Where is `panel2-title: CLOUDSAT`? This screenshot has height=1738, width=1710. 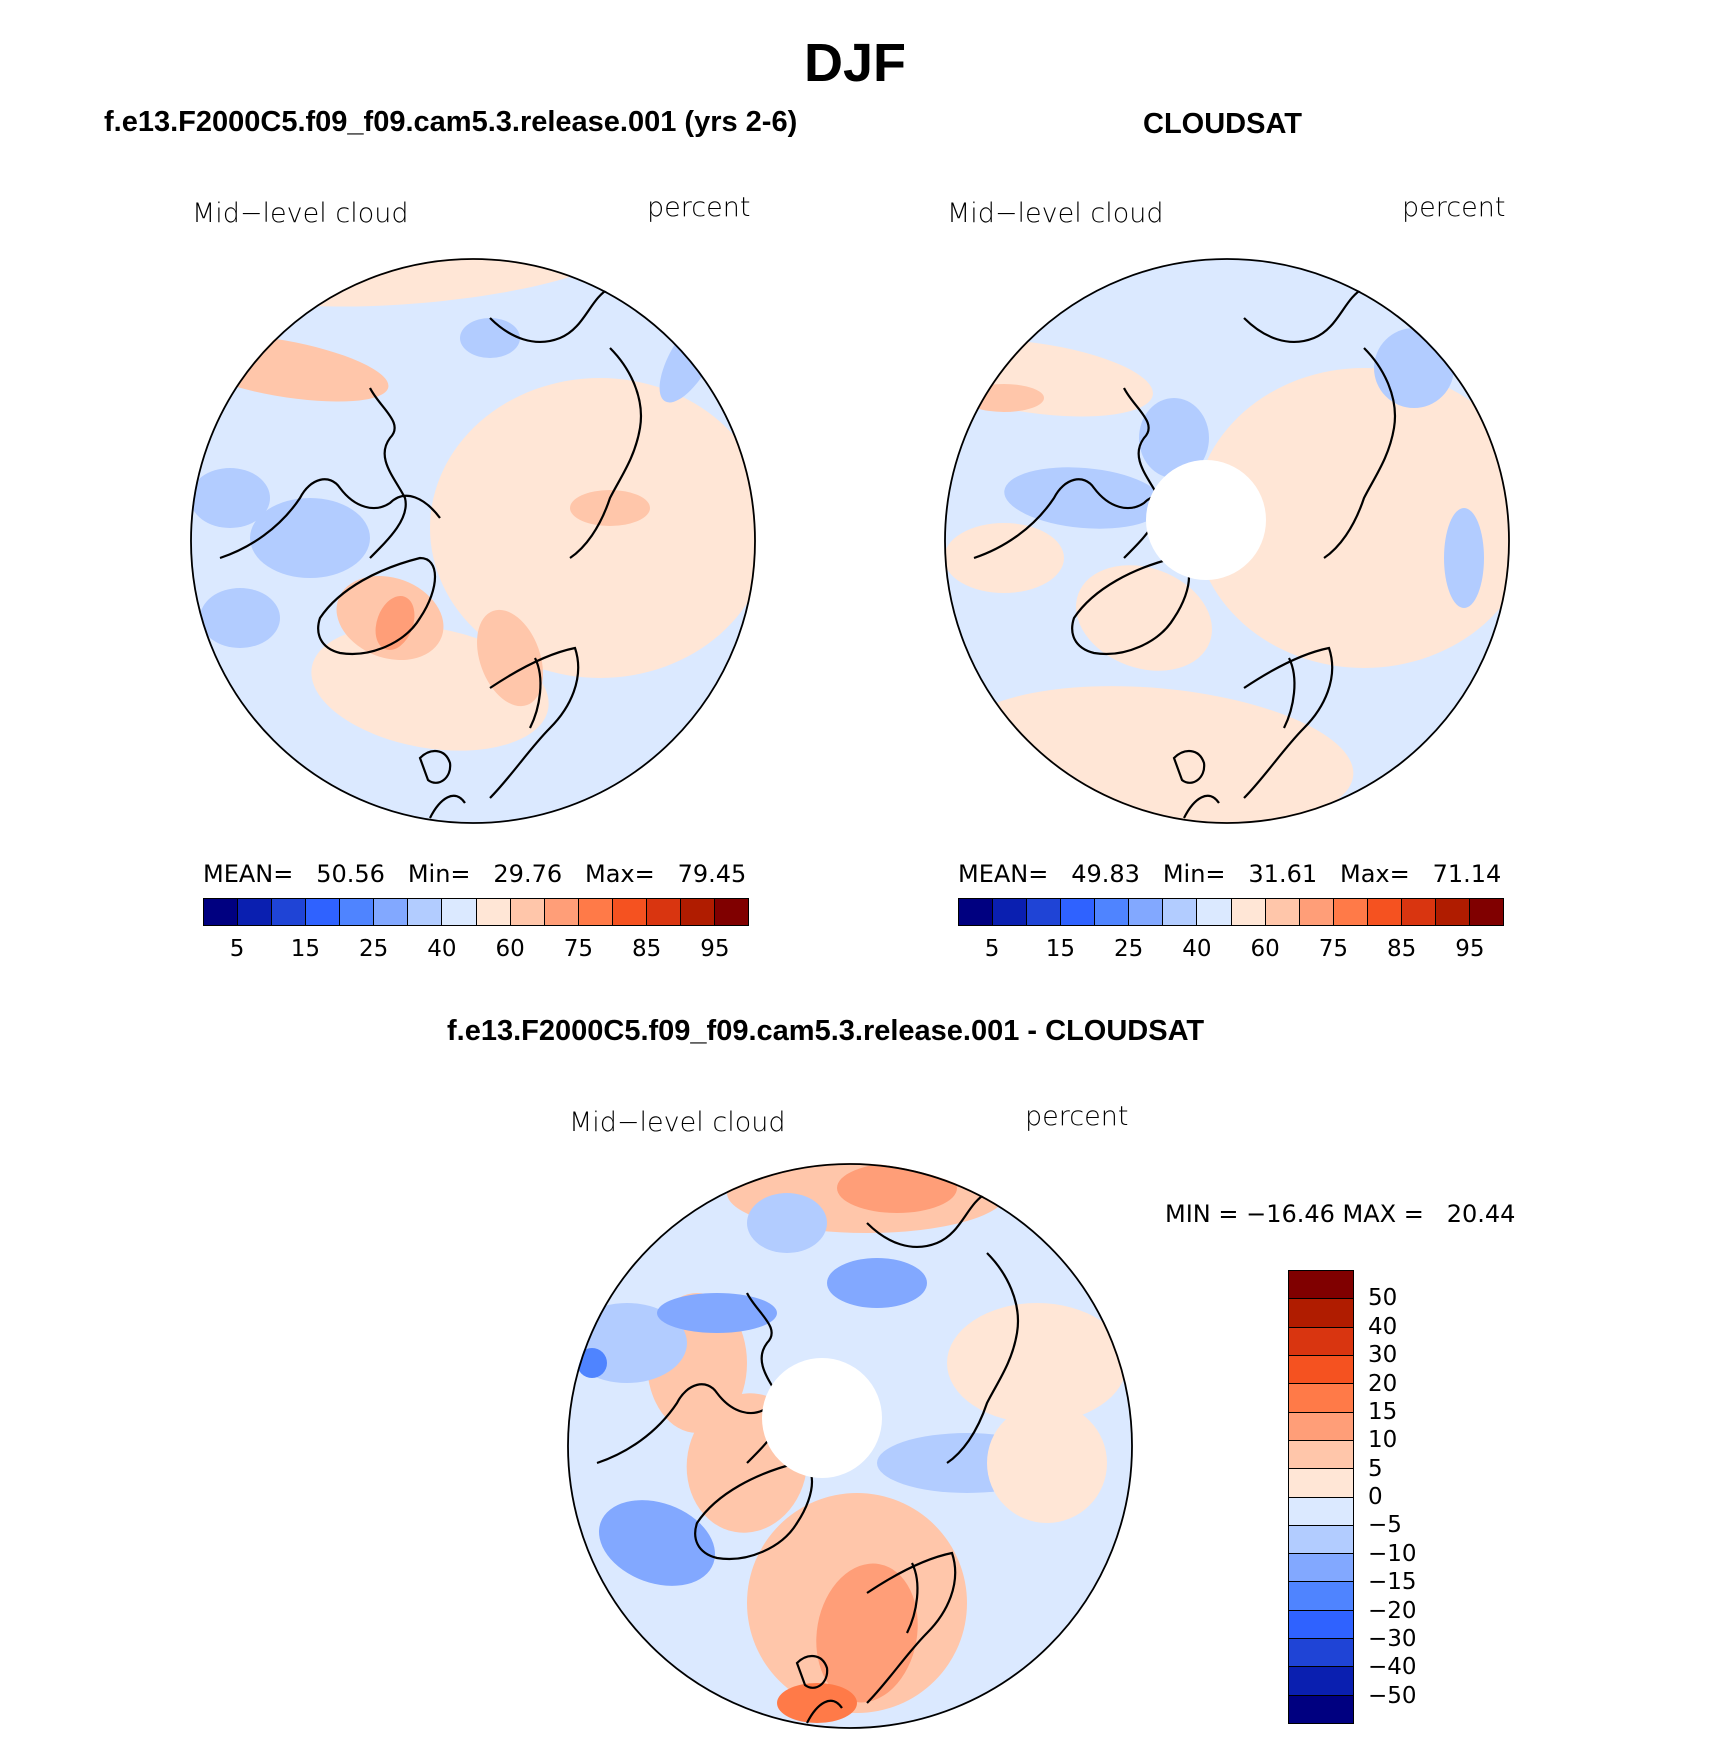 panel2-title: CLOUDSAT is located at coordinates (1222, 124).